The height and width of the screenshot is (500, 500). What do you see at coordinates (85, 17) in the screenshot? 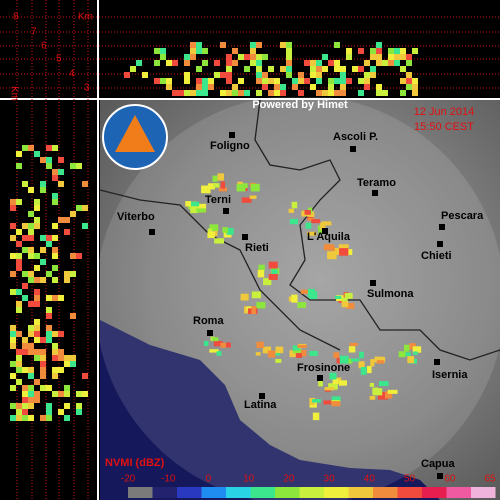
I see `unit-label: Km` at bounding box center [85, 17].